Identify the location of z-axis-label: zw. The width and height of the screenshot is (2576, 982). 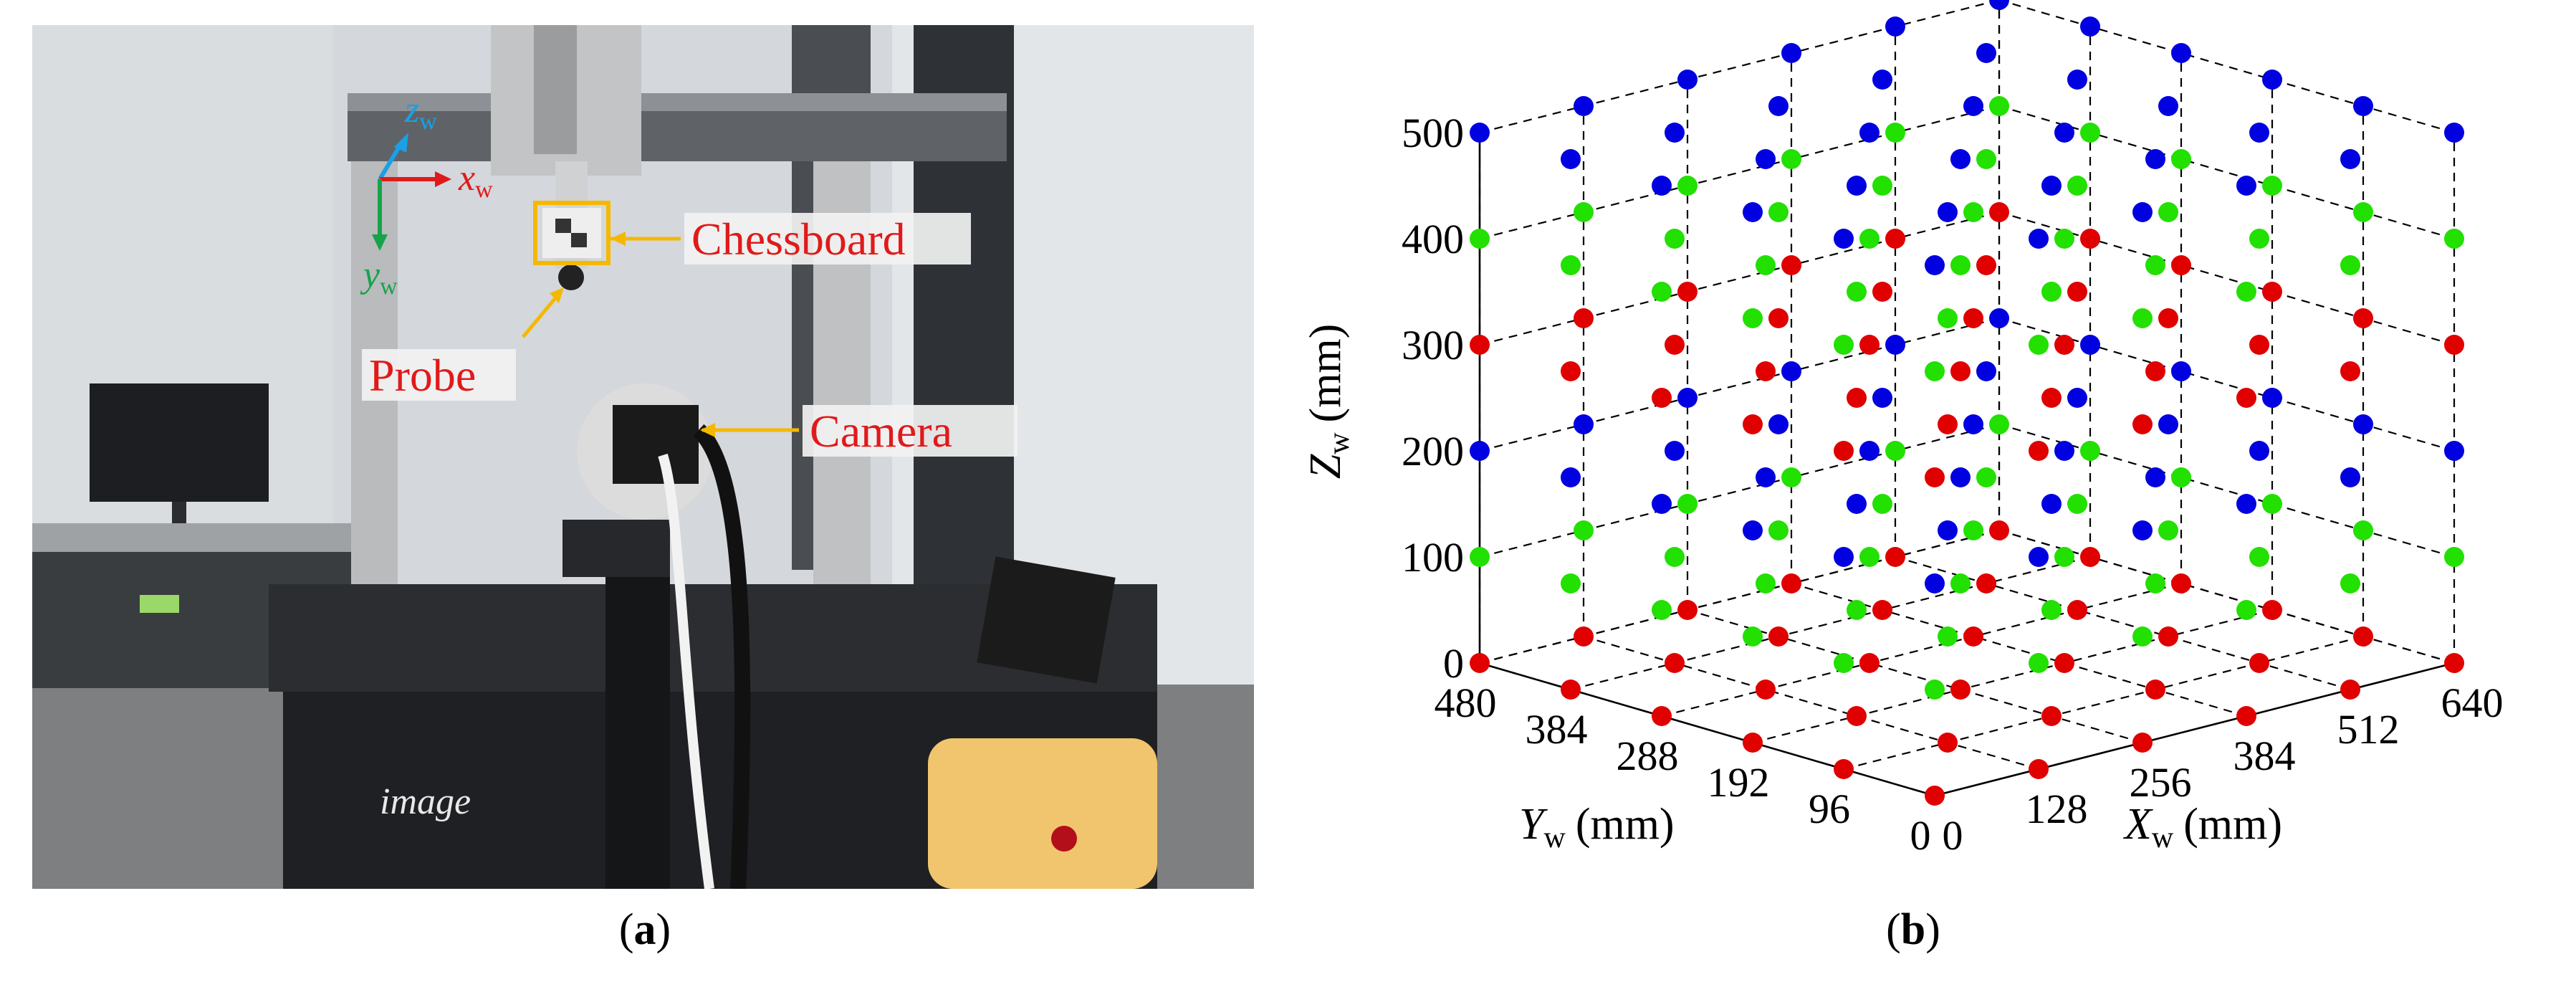
(420, 112).